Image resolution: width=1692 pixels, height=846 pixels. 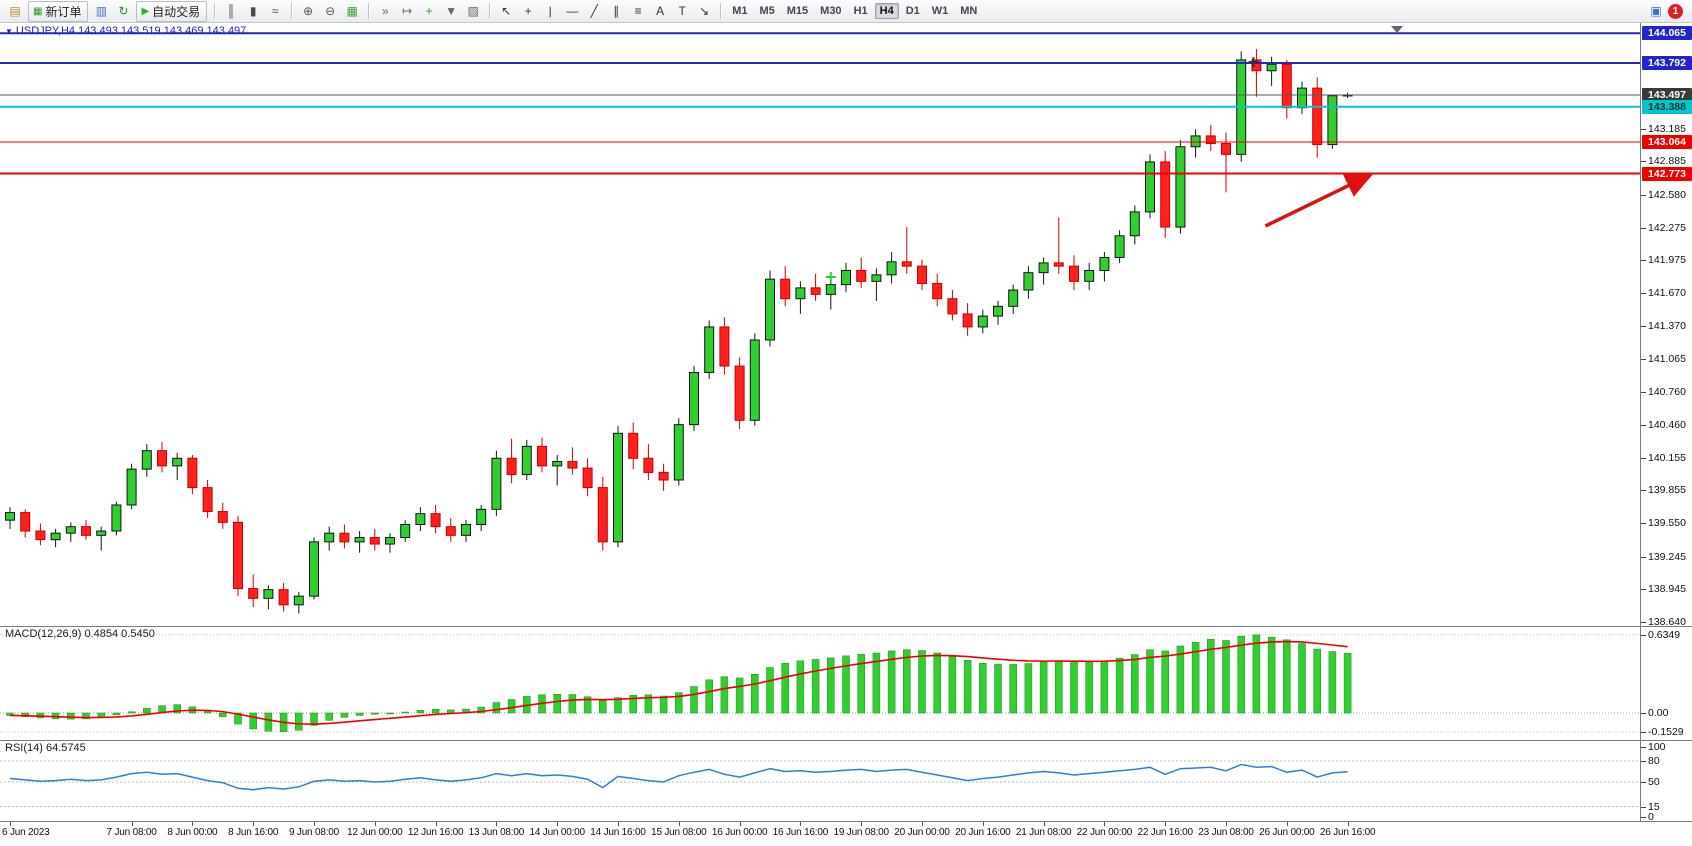 I want to click on timeframe-m1-button: M1, so click(x=740, y=11).